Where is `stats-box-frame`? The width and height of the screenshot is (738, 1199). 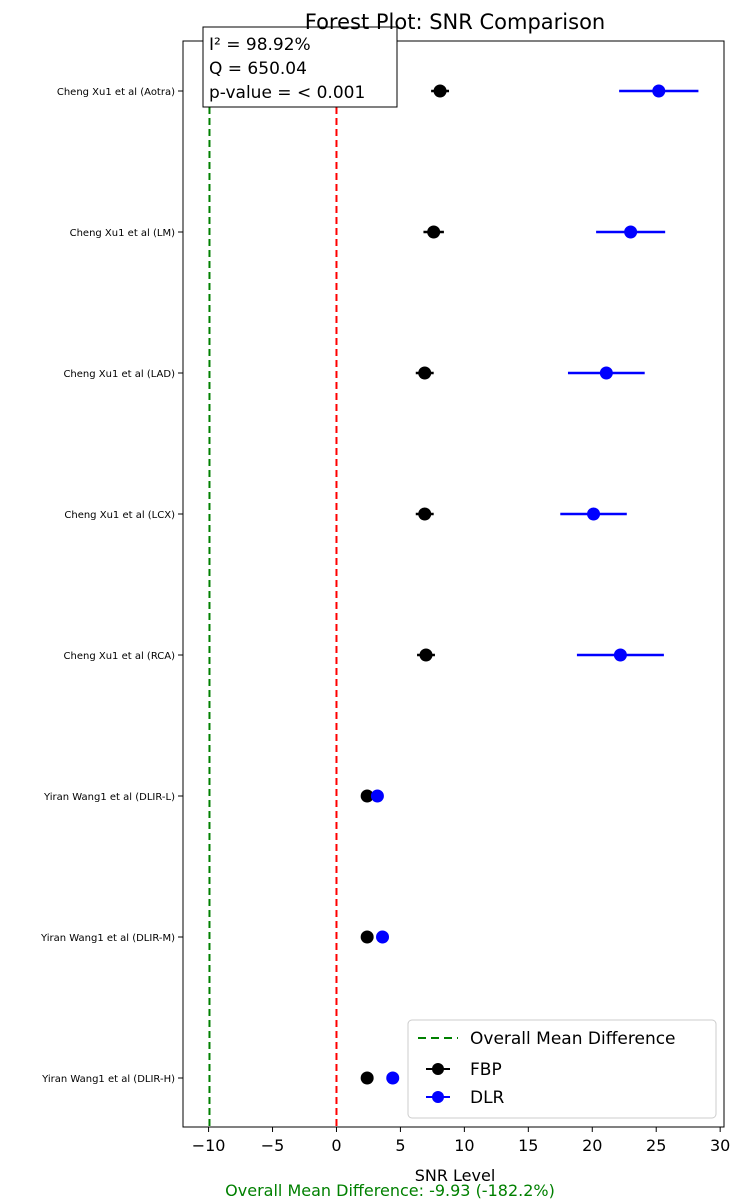 stats-box-frame is located at coordinates (300, 67).